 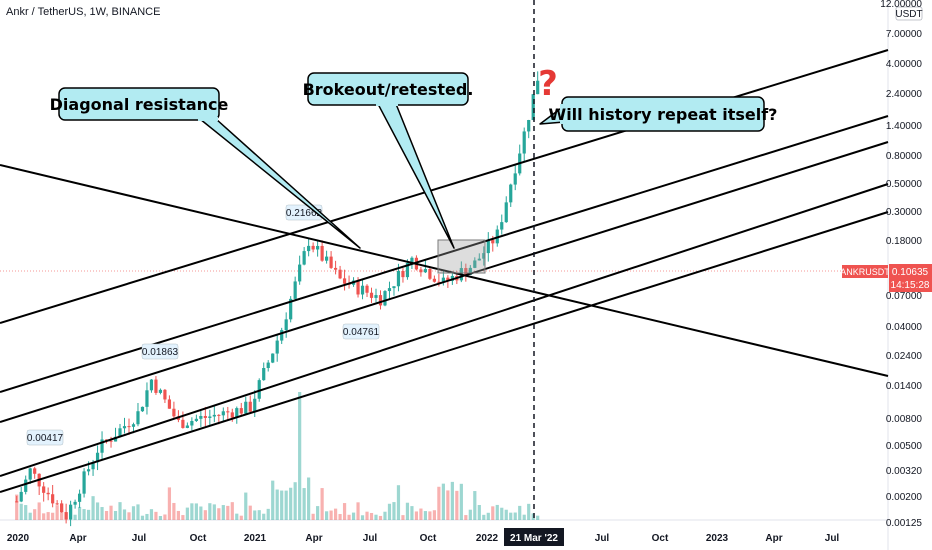 I want to click on callout-diagonal-resistance: Diagonal resistance, so click(x=205, y=168).